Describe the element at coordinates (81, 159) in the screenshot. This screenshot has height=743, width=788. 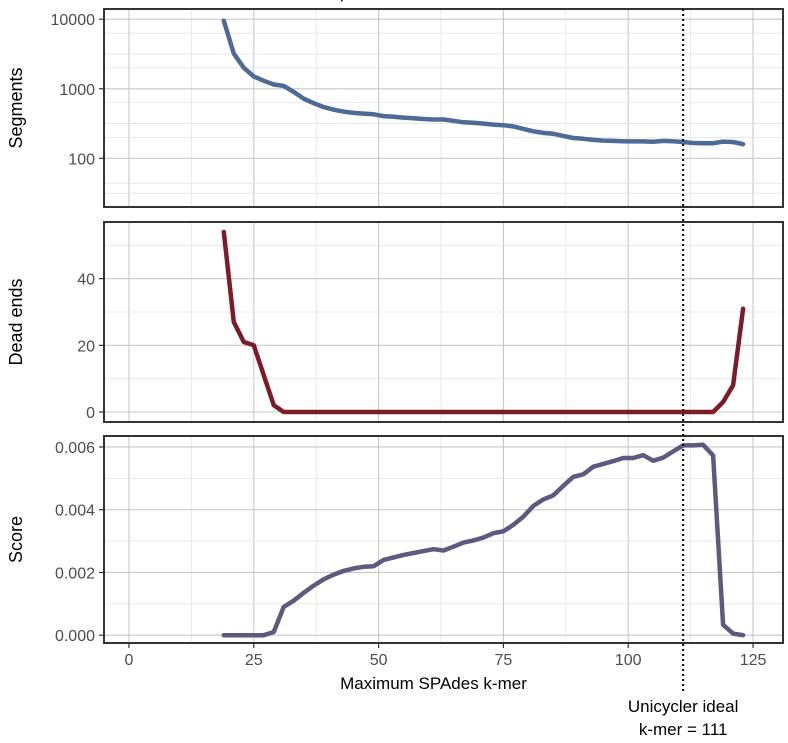
I see `y-tick-label: 100` at that location.